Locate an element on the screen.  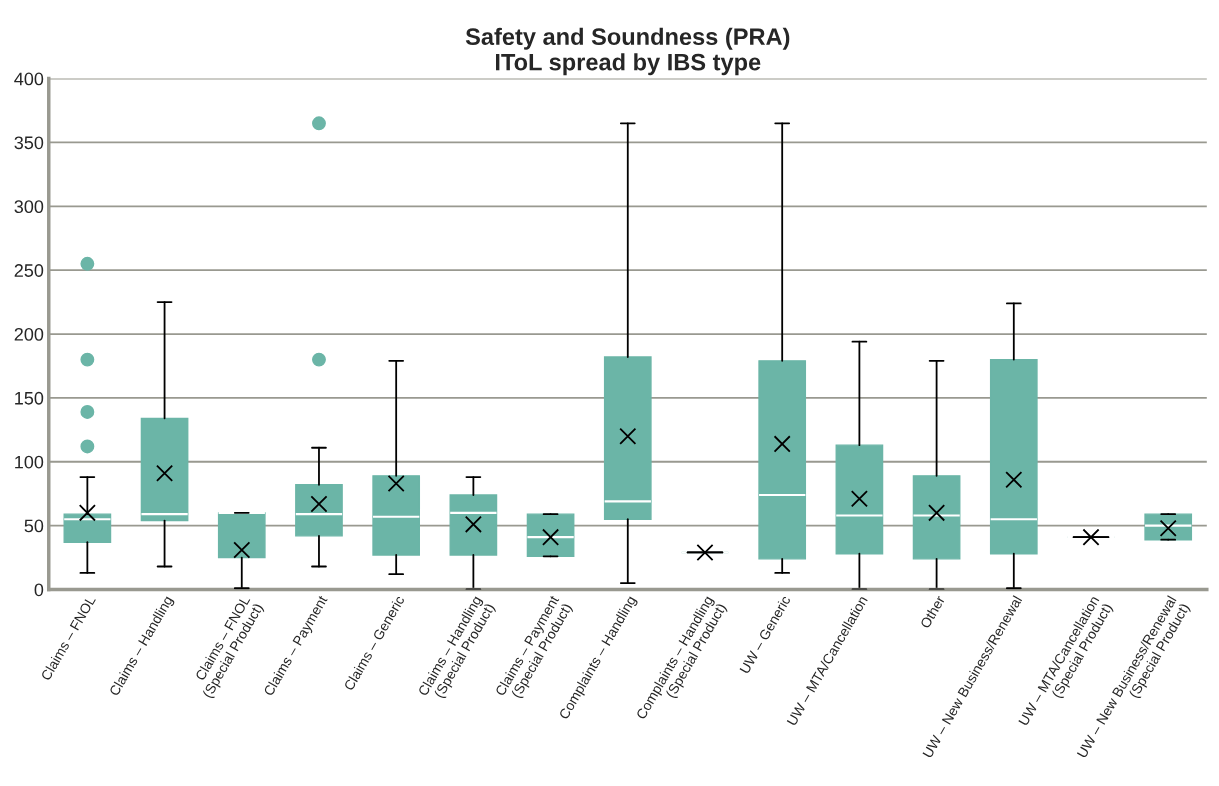
y-tick-label: 200 is located at coordinates (29, 334).